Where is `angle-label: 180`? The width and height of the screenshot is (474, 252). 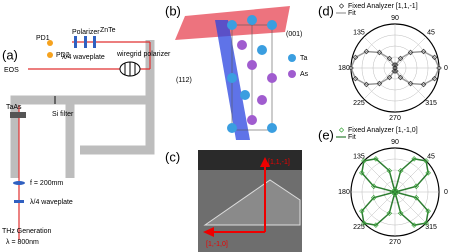 angle-label: 180 is located at coordinates (344, 192).